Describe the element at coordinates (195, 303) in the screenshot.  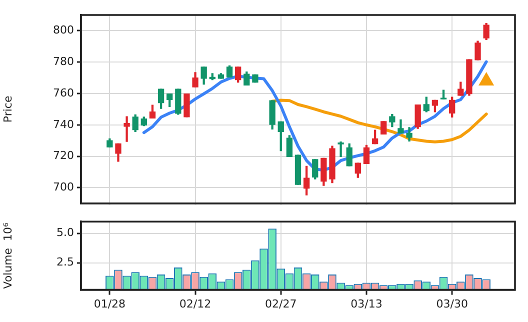
I see `x-tick-label: 02/12` at that location.